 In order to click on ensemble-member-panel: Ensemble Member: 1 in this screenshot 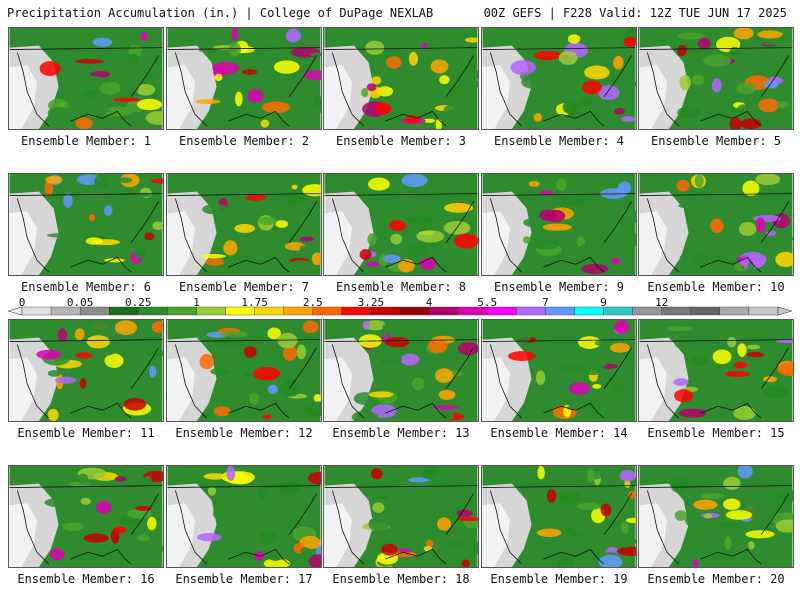, I will do `click(86, 87)`.